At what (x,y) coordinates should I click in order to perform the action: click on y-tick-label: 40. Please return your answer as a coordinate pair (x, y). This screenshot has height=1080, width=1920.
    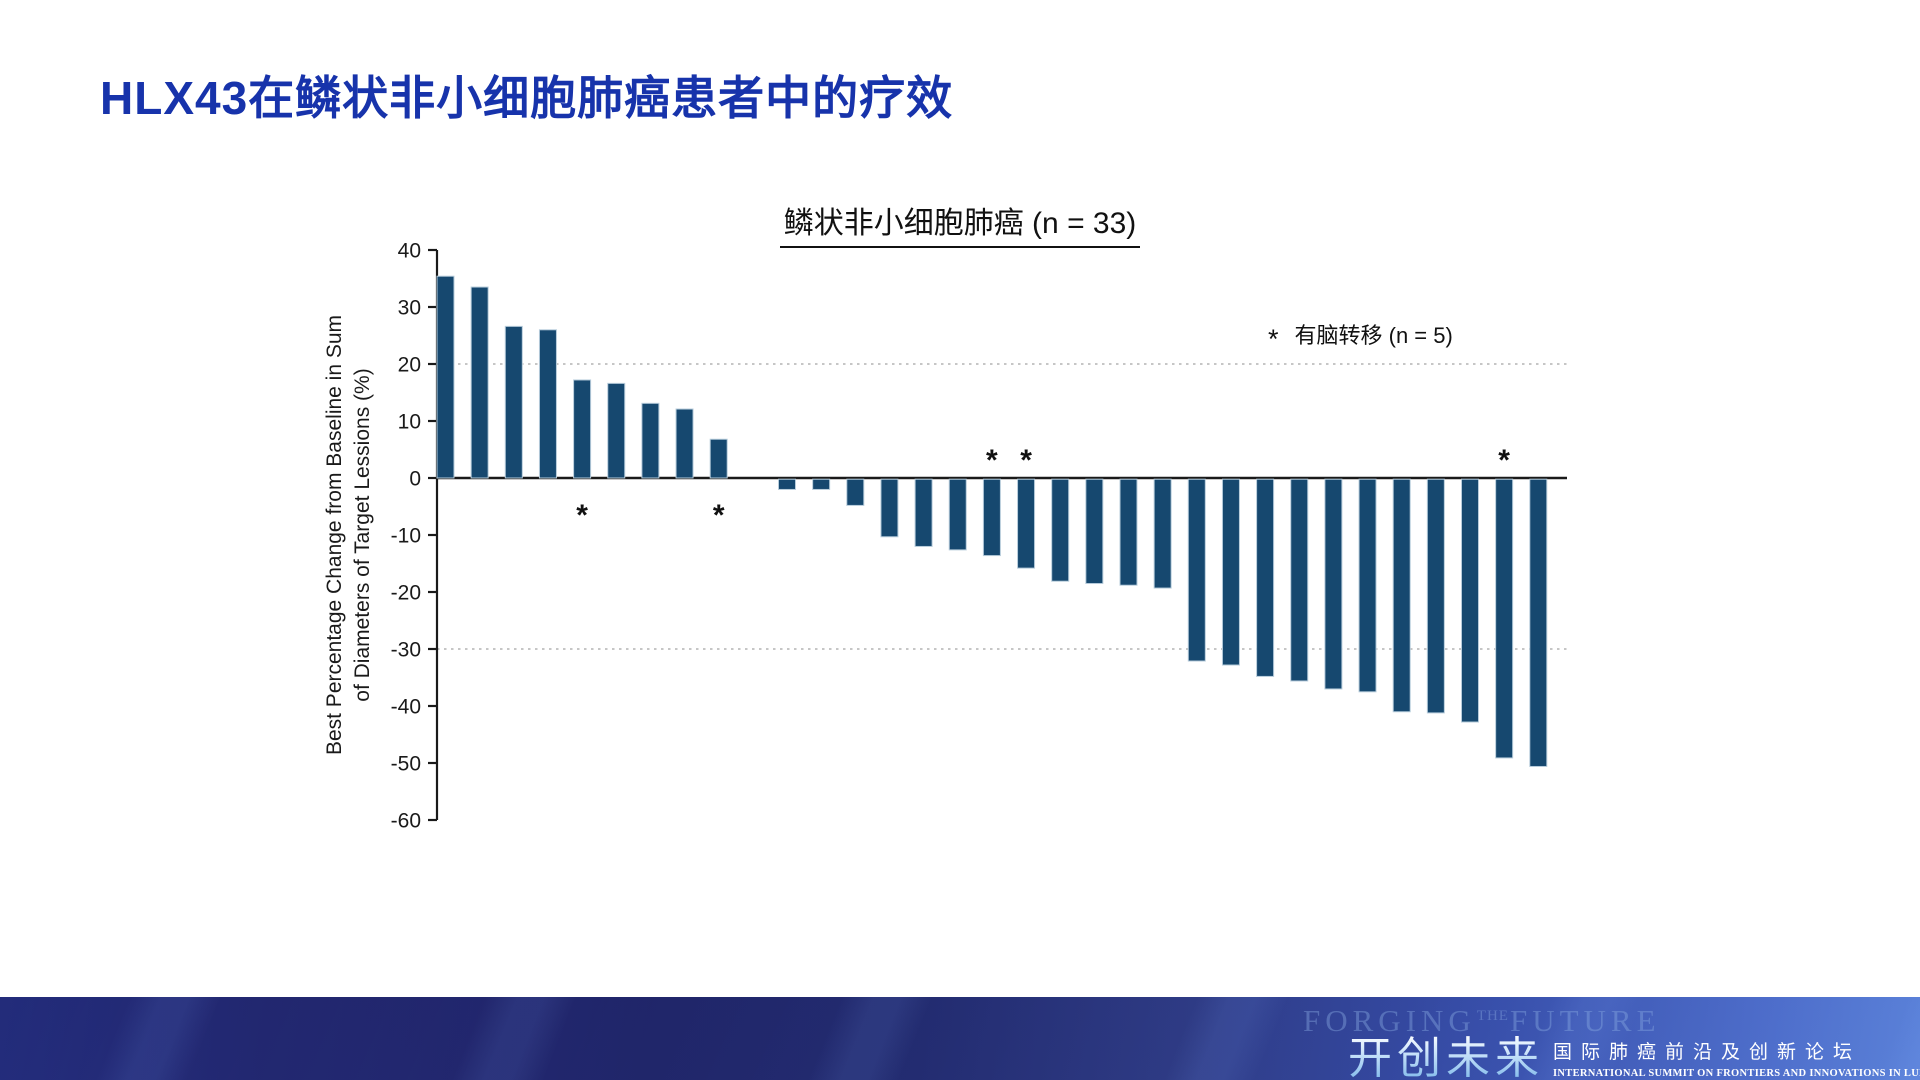
    Looking at the image, I should click on (409, 251).